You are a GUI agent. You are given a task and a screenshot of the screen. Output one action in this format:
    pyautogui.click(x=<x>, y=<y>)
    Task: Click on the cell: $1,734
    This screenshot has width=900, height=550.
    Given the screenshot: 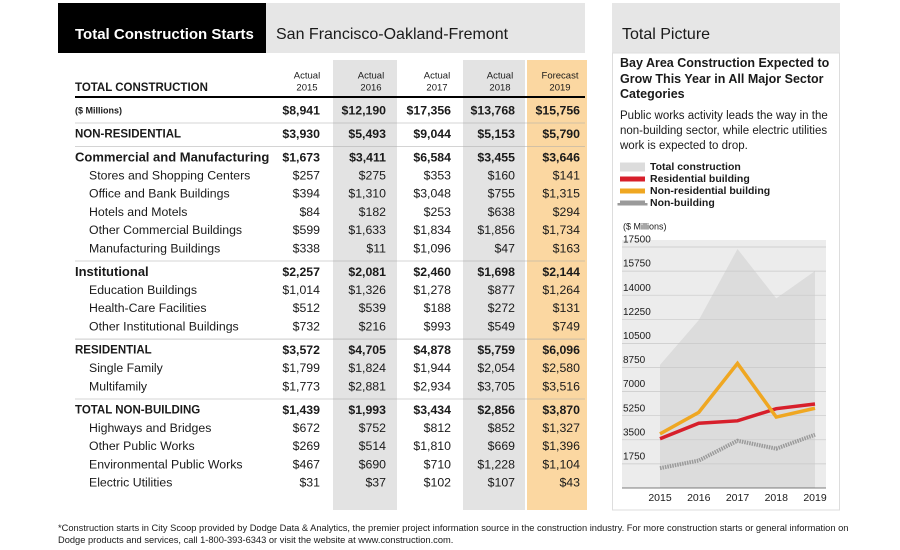 What is the action you would take?
    pyautogui.click(x=561, y=230)
    